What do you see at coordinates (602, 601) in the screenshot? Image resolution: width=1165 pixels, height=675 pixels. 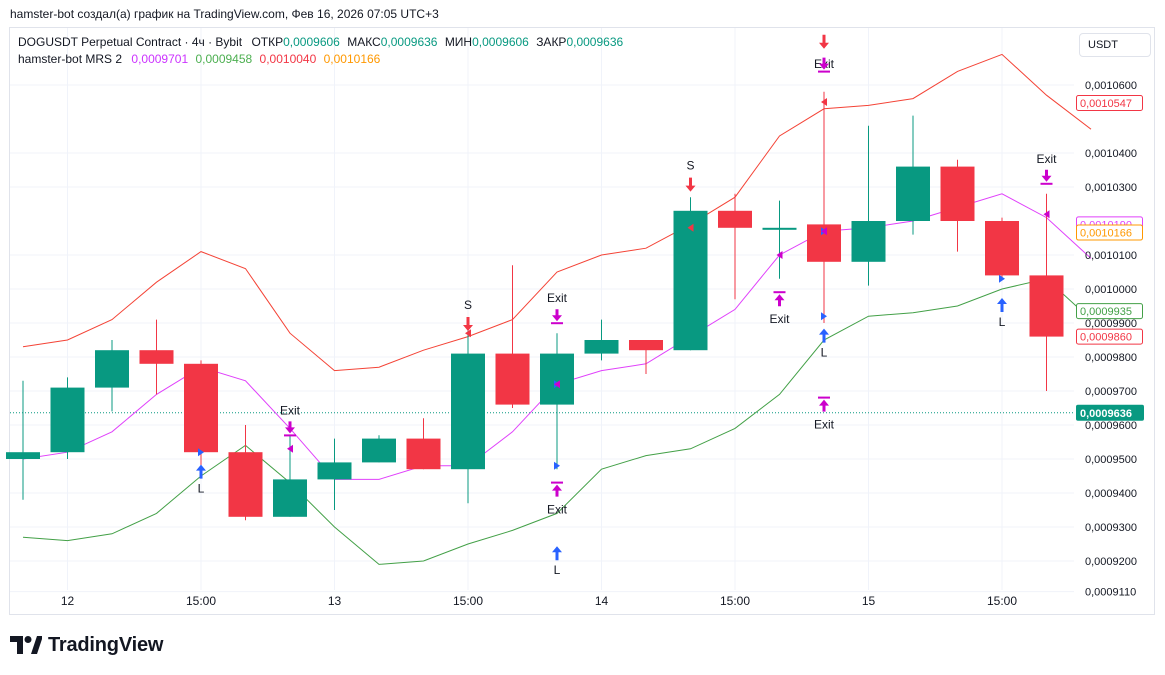 I see `x-tick-label-4: 14` at bounding box center [602, 601].